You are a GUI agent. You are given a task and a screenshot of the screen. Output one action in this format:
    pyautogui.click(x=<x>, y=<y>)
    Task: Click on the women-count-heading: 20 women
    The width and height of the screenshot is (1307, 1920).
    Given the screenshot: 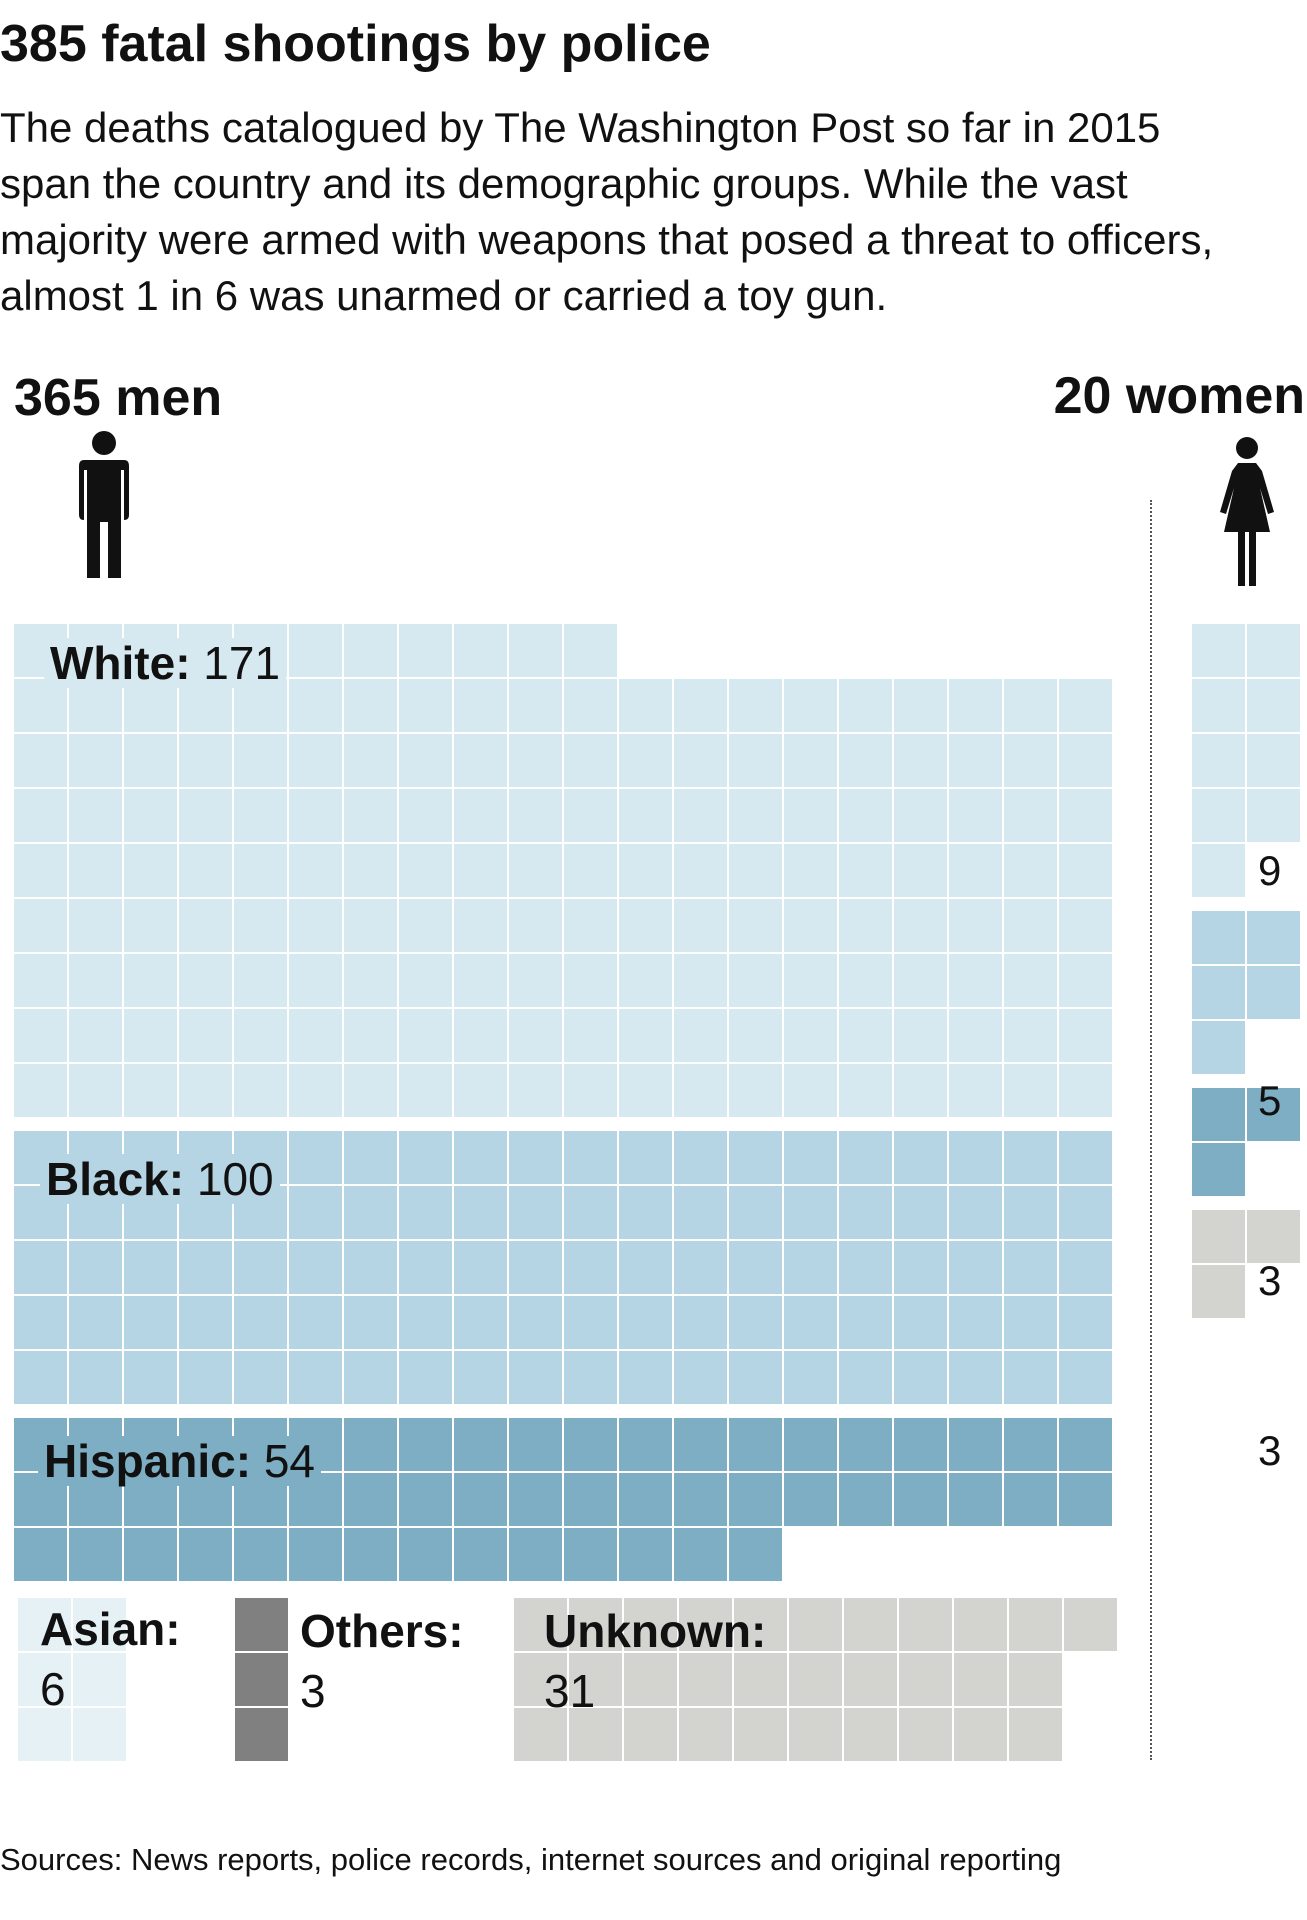 What is the action you would take?
    pyautogui.click(x=1179, y=396)
    